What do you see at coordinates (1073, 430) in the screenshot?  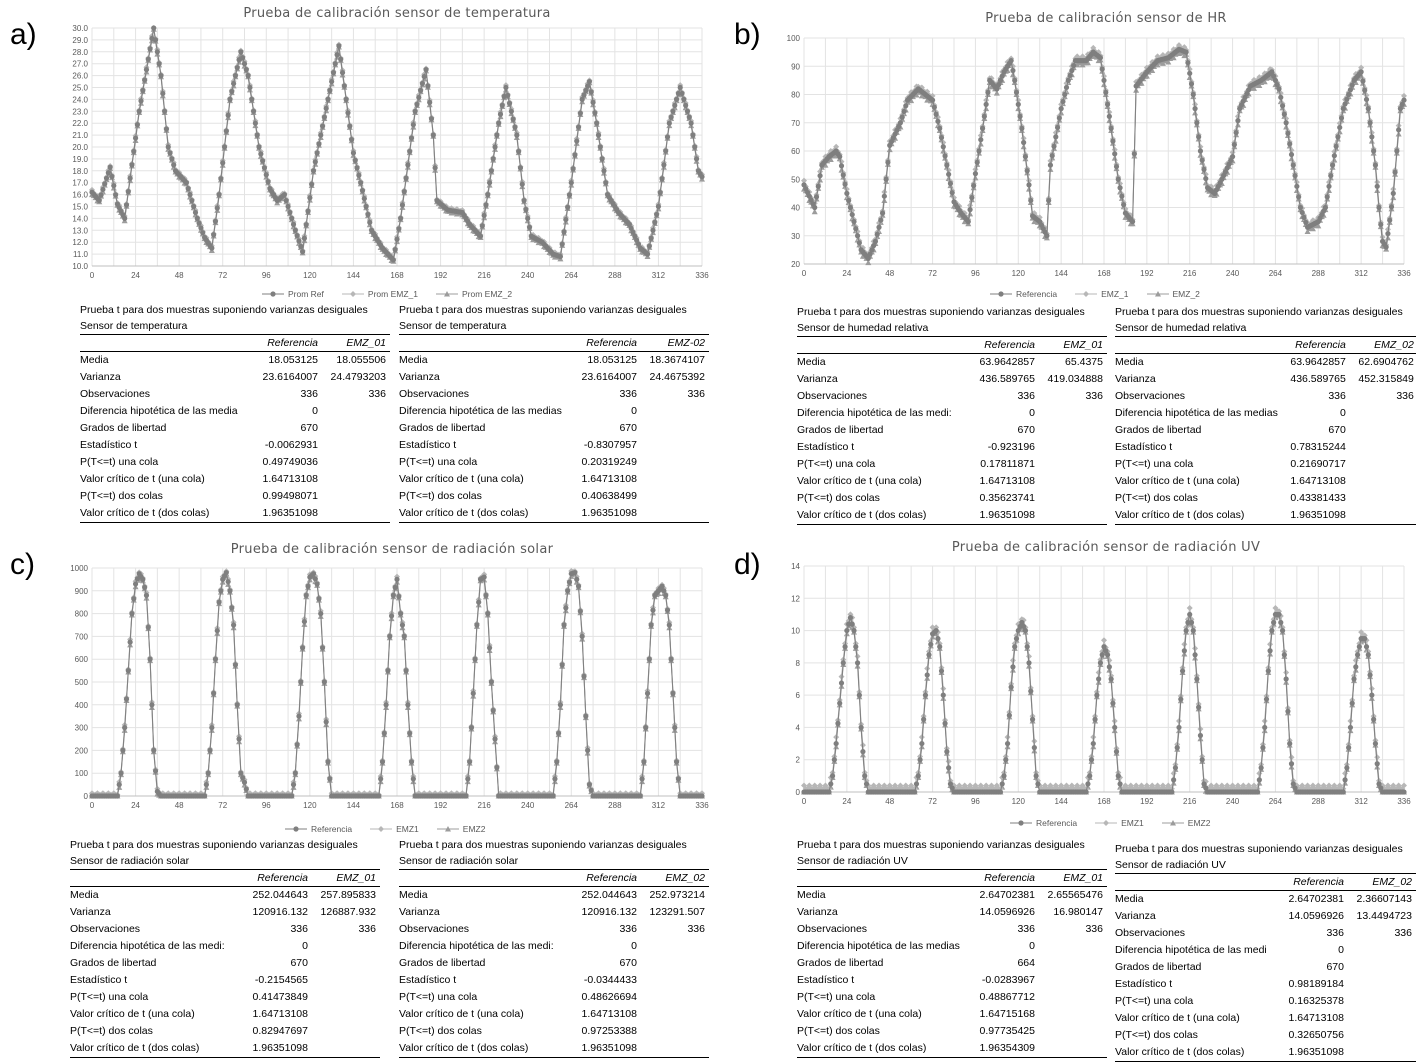 I see `table-cell-value` at bounding box center [1073, 430].